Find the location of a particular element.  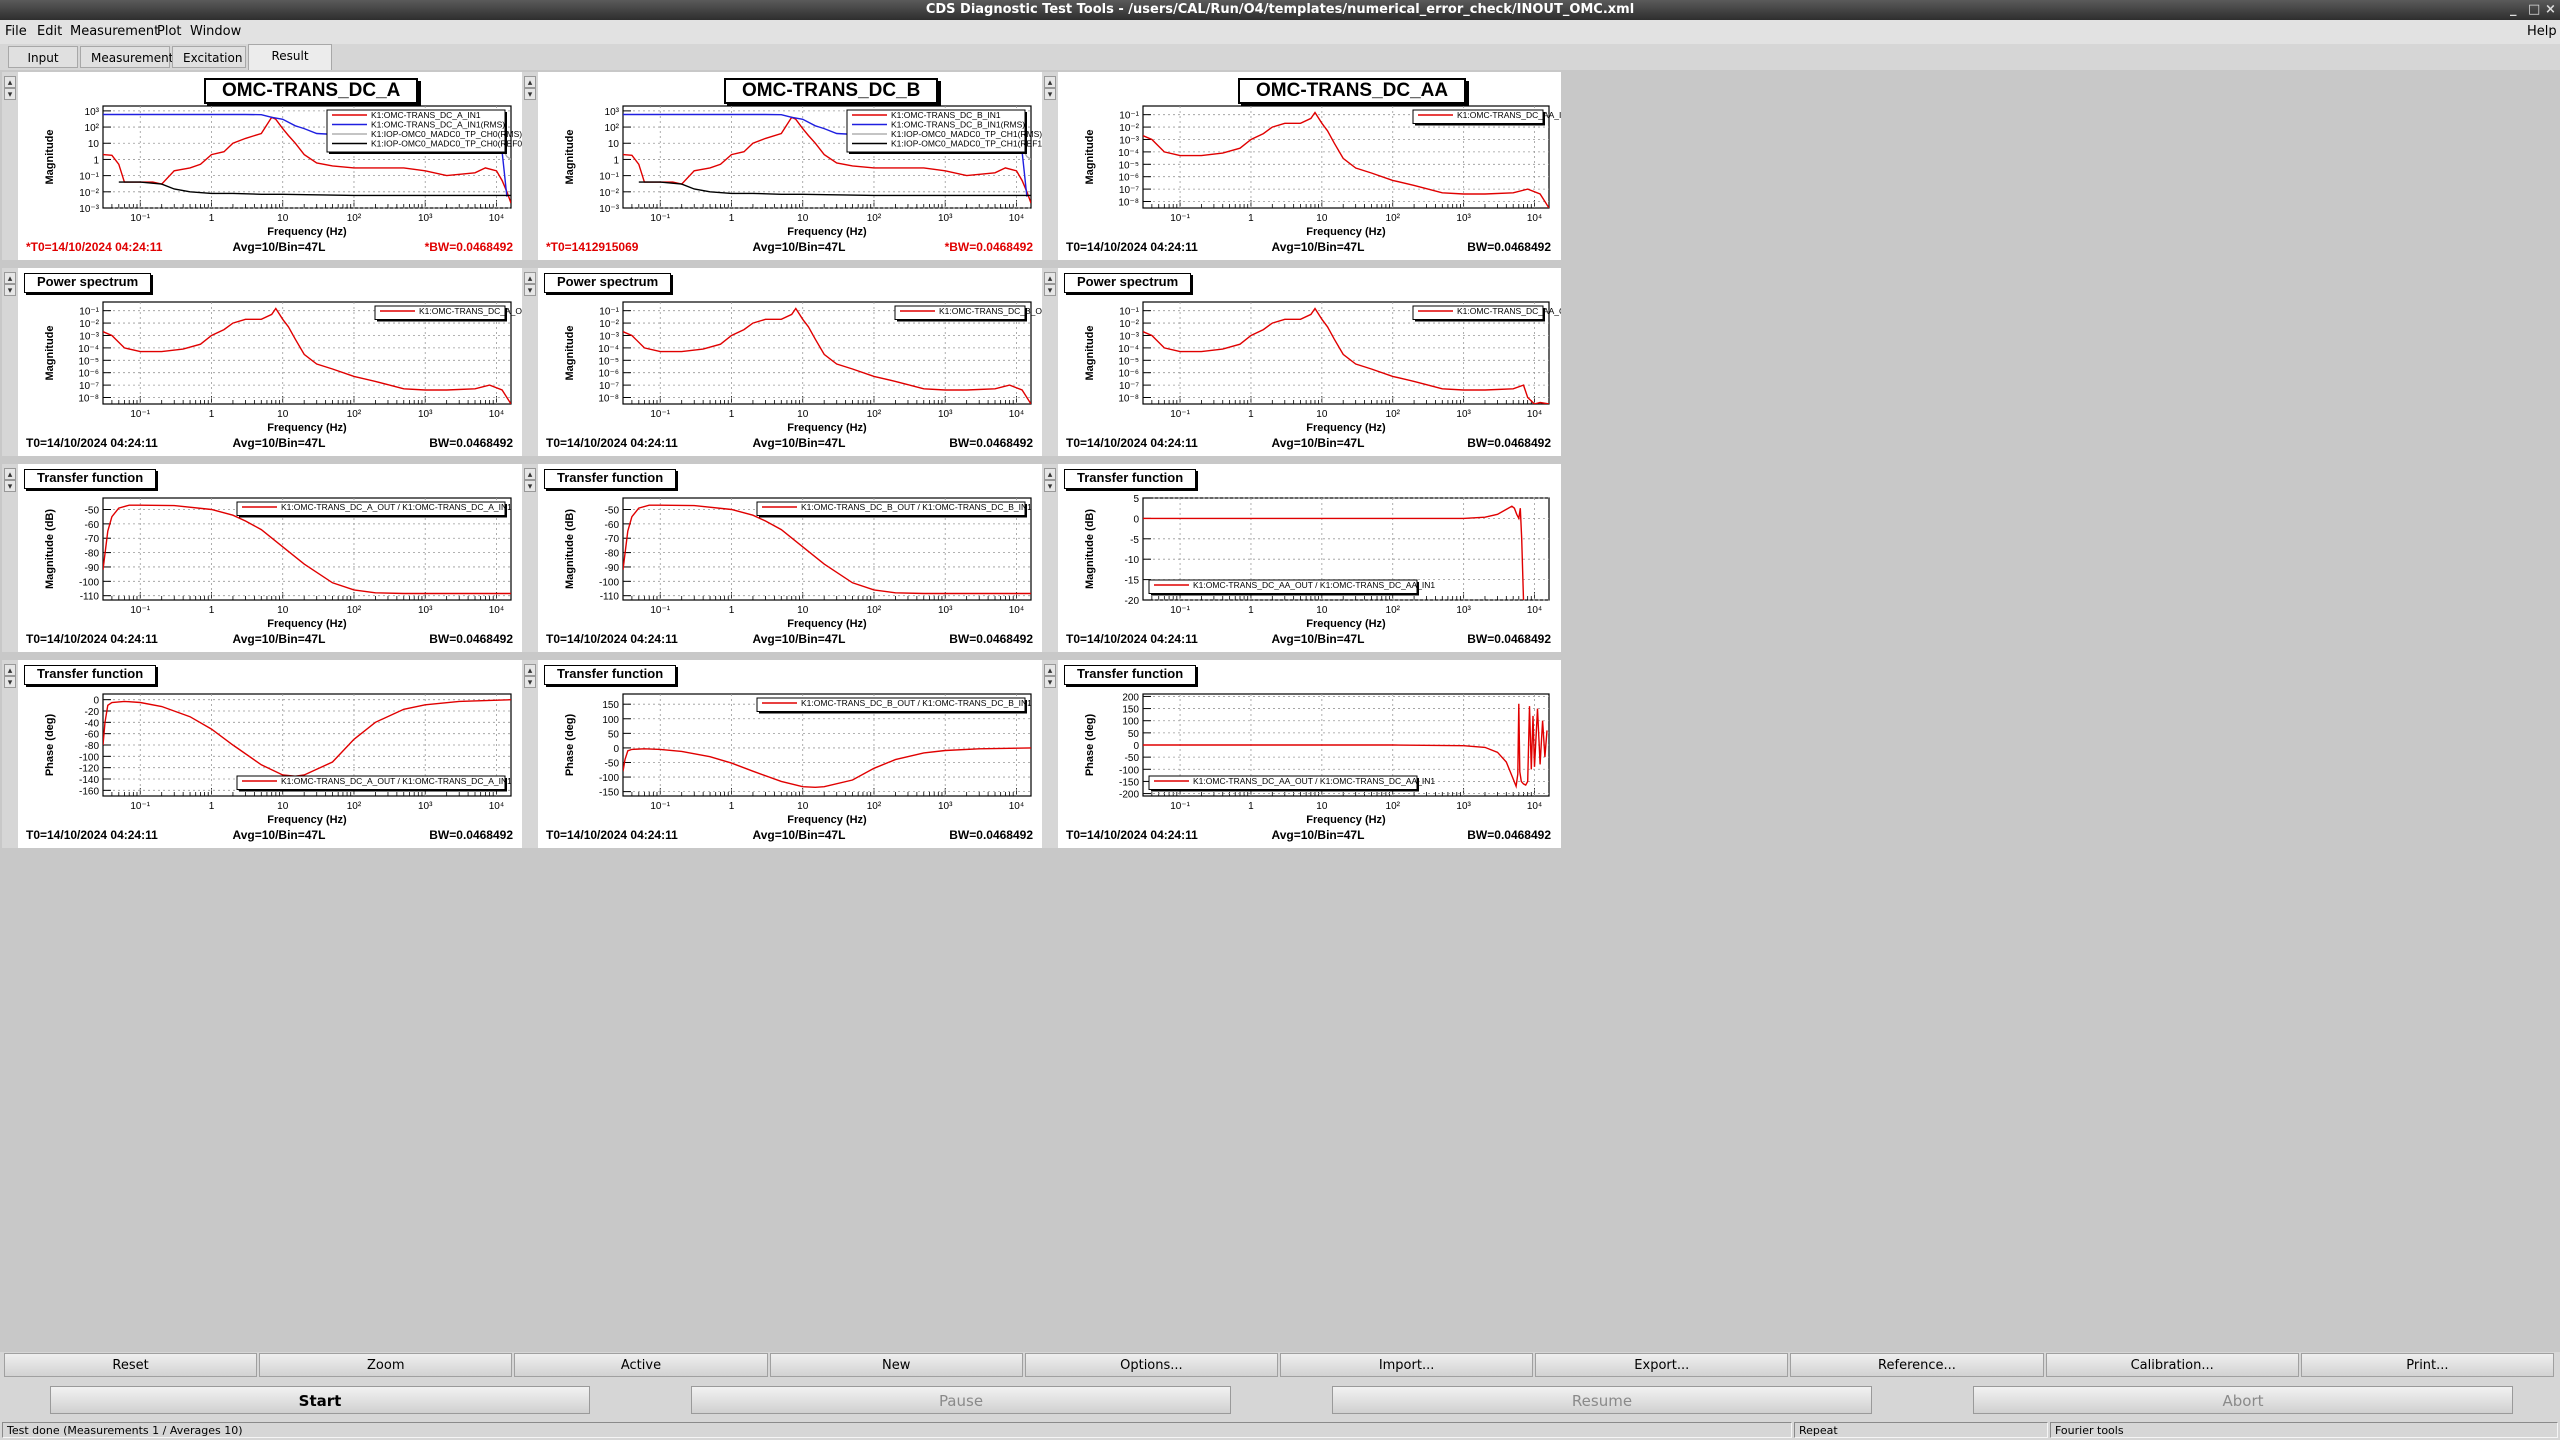

y-tick-label: -120 is located at coordinates (89, 769).